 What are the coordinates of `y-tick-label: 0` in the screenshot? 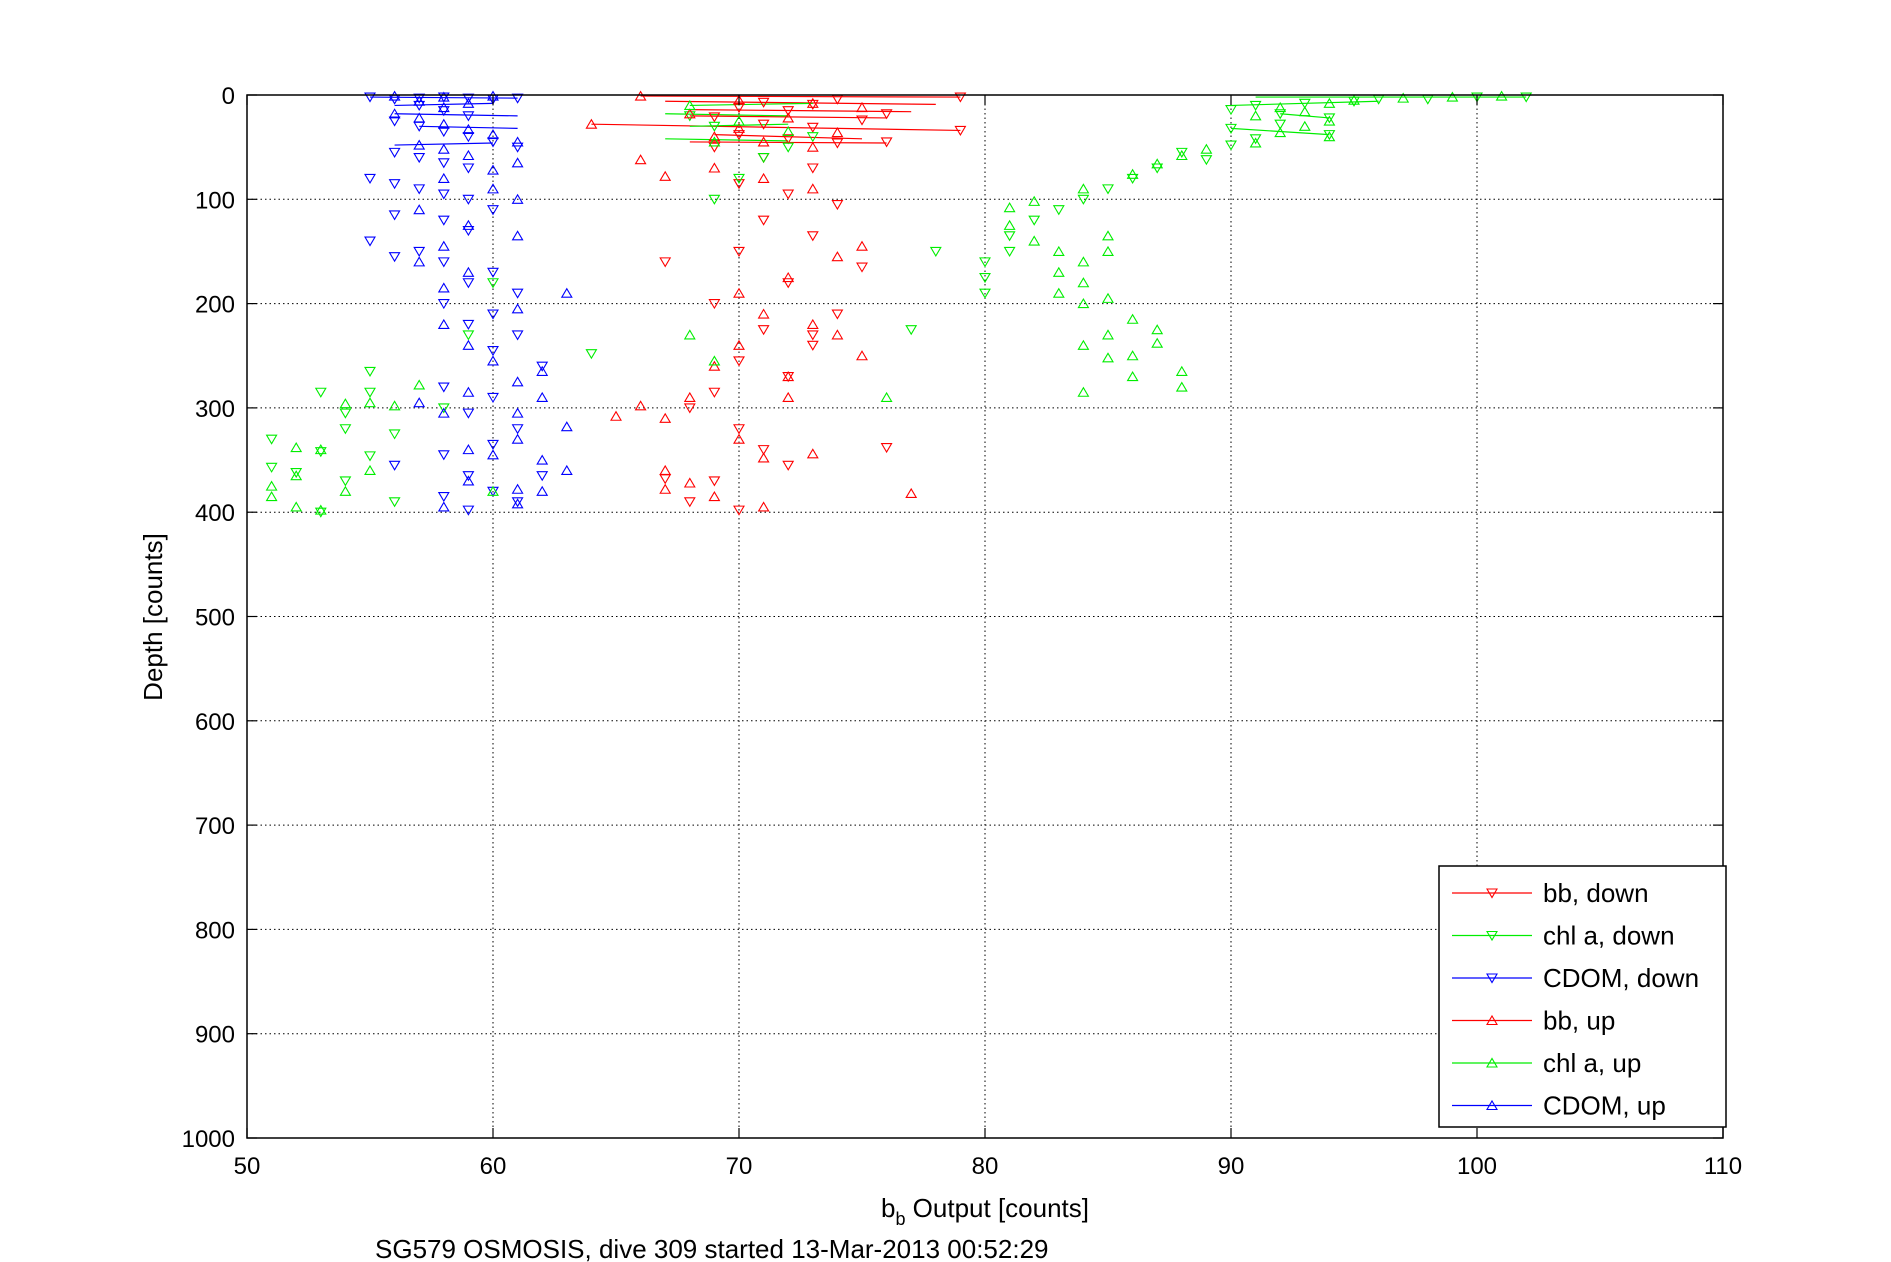 It's located at (228, 96).